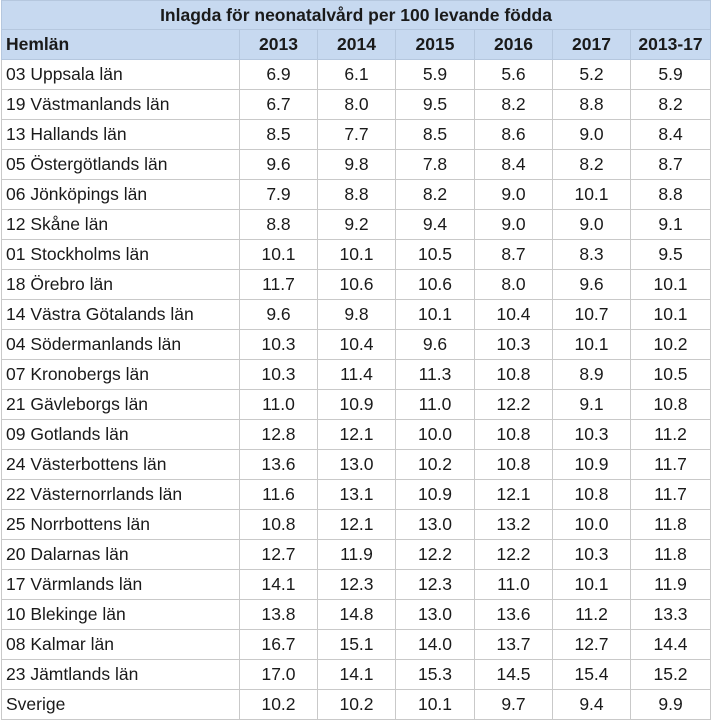 The width and height of the screenshot is (711, 721). What do you see at coordinates (435, 644) in the screenshot?
I see `value-cell: 14.0` at bounding box center [435, 644].